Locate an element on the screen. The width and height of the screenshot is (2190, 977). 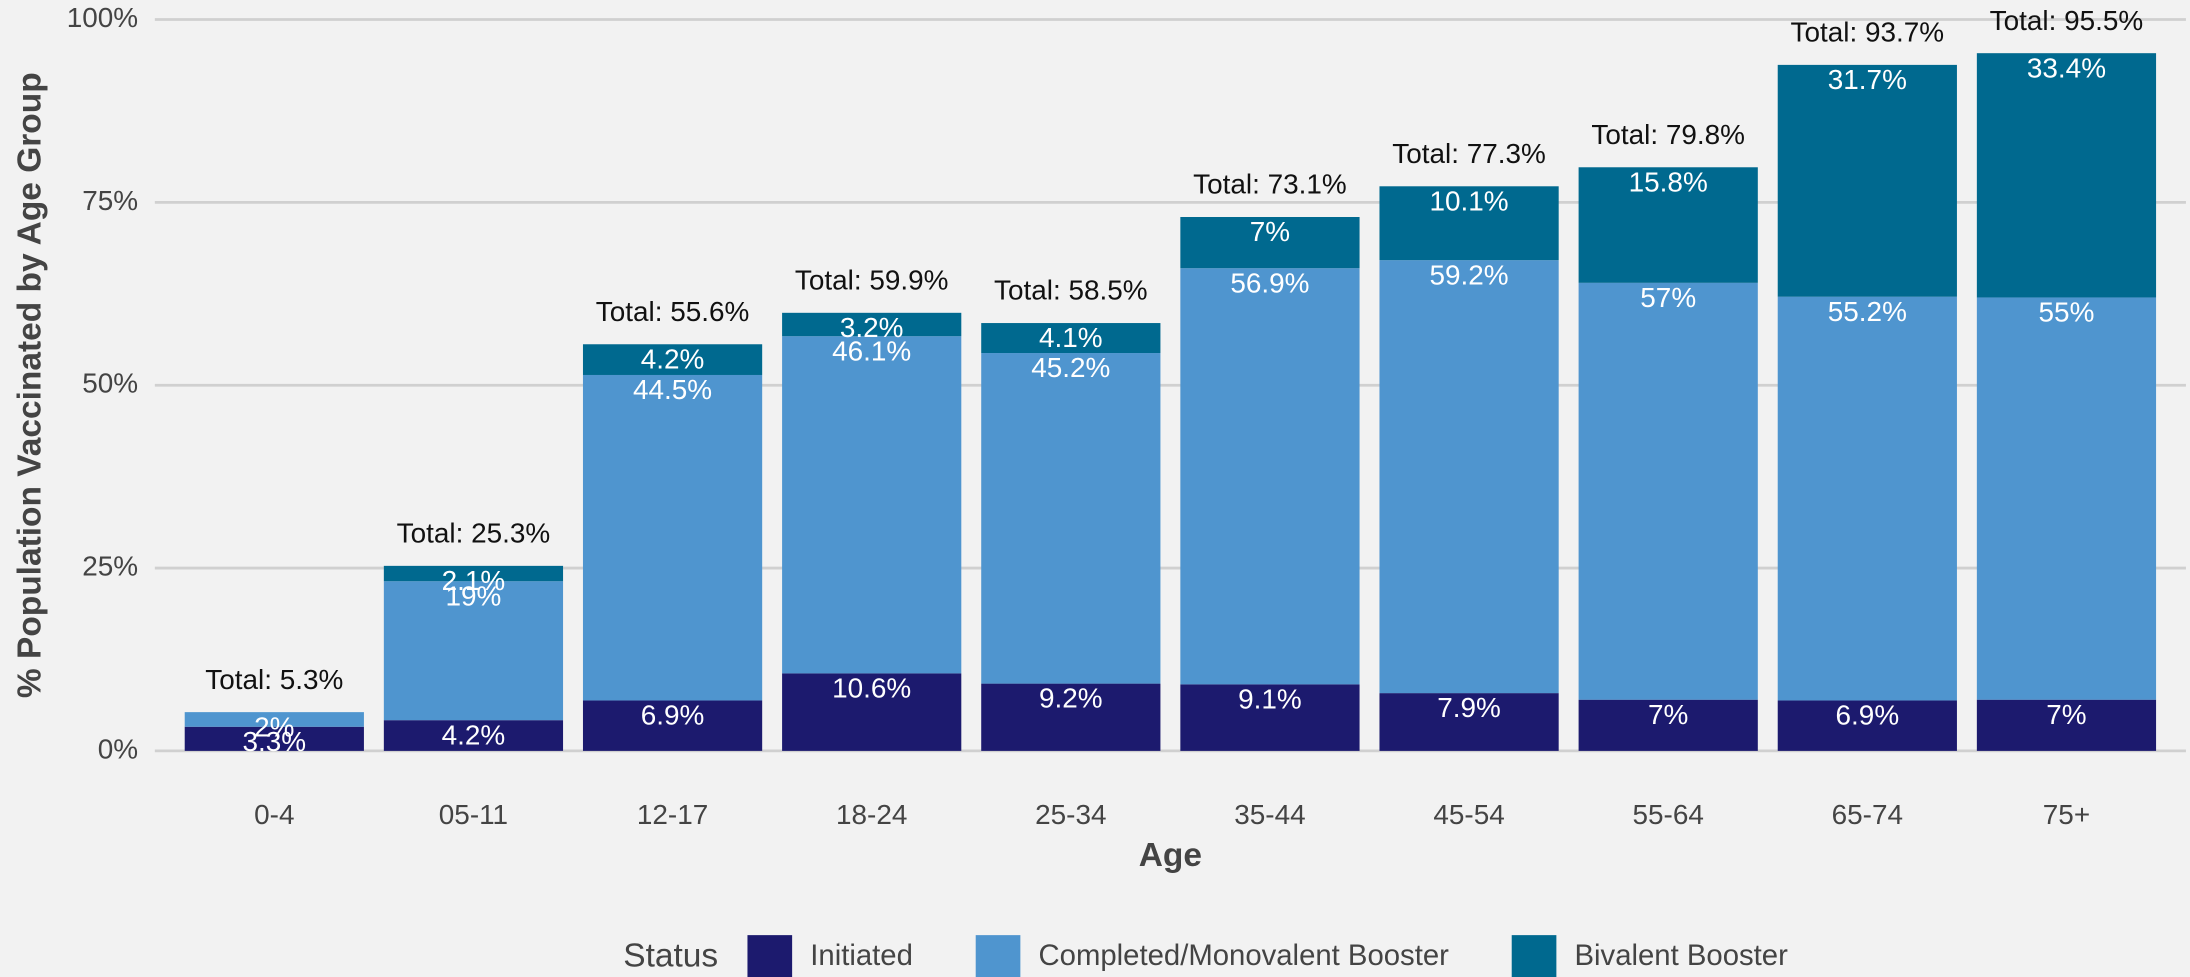
total-label: Total: 5.3% is located at coordinates (274, 679).